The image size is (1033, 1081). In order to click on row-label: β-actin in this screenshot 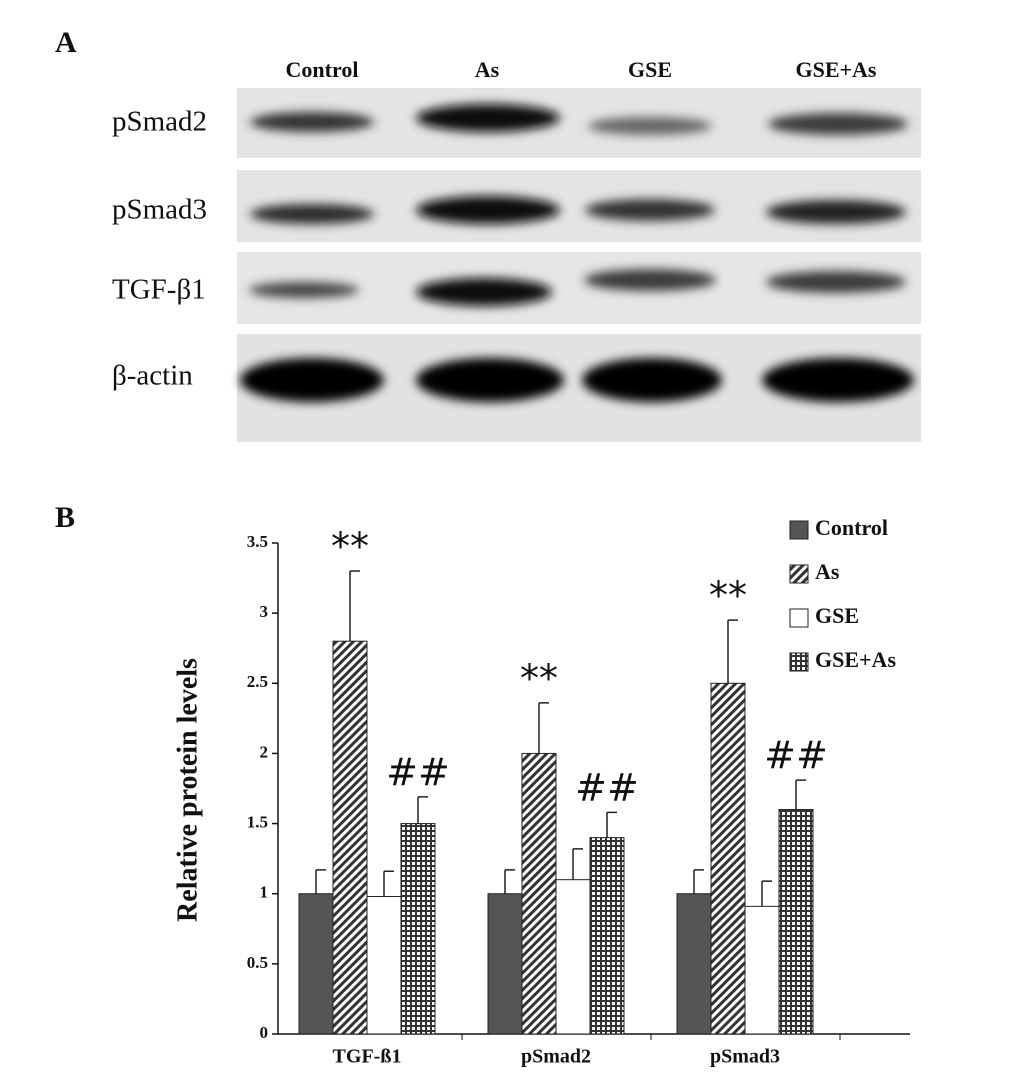, I will do `click(152, 376)`.